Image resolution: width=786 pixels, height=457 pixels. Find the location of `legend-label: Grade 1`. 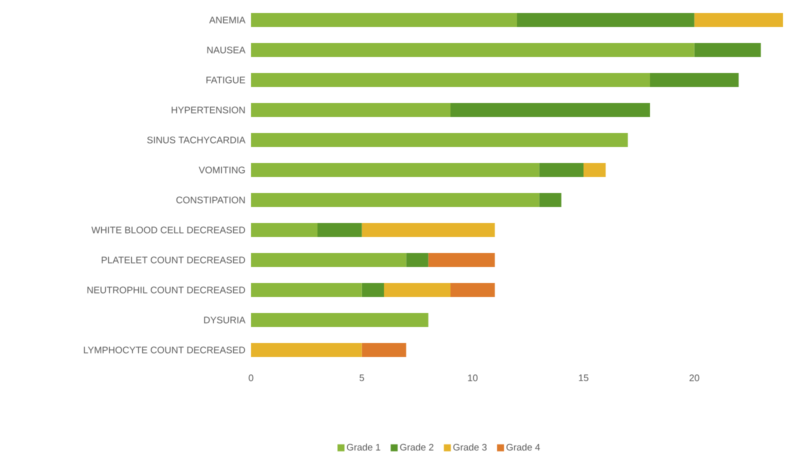

legend-label: Grade 1 is located at coordinates (363, 447).